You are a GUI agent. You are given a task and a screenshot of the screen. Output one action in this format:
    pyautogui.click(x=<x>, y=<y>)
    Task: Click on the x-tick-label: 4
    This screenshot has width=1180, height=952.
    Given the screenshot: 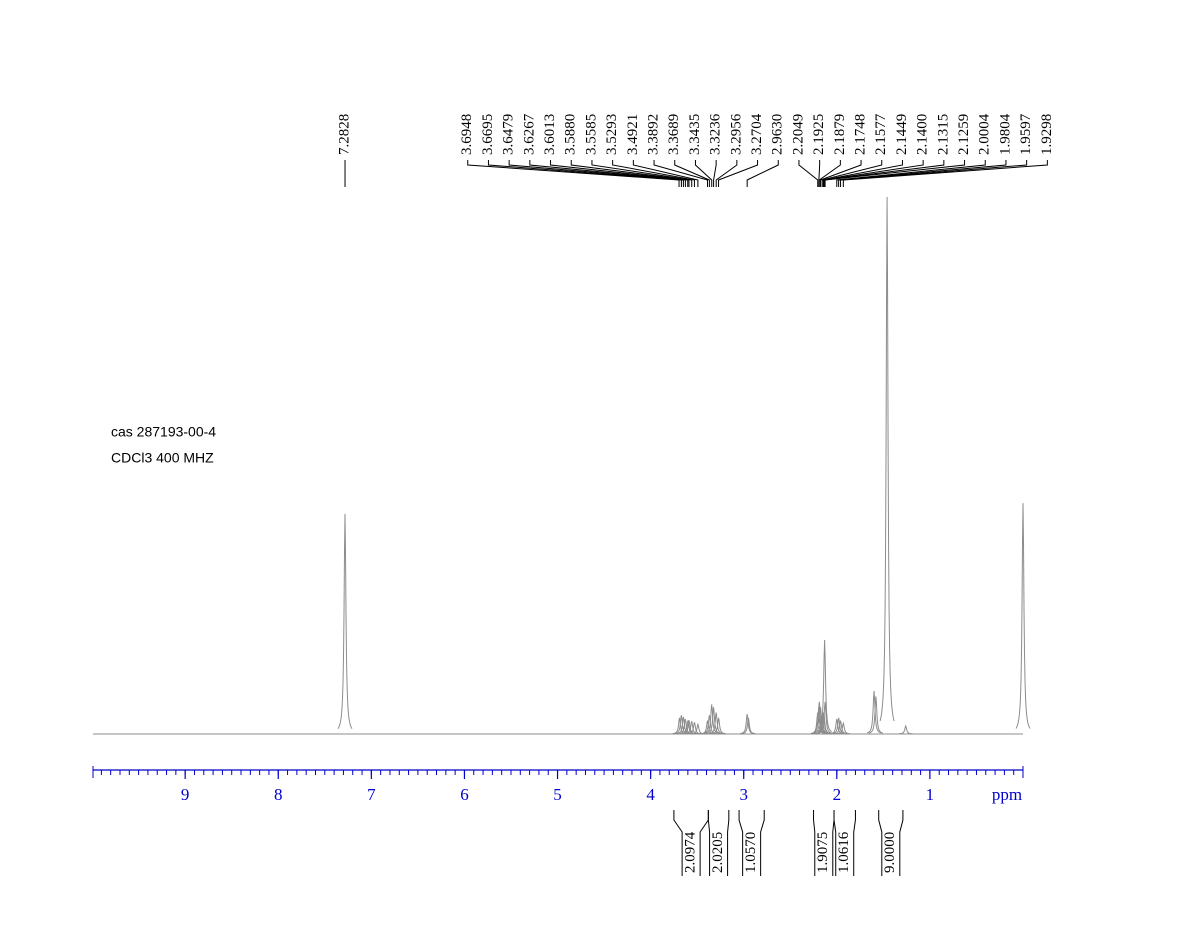 What is the action you would take?
    pyautogui.click(x=650, y=794)
    